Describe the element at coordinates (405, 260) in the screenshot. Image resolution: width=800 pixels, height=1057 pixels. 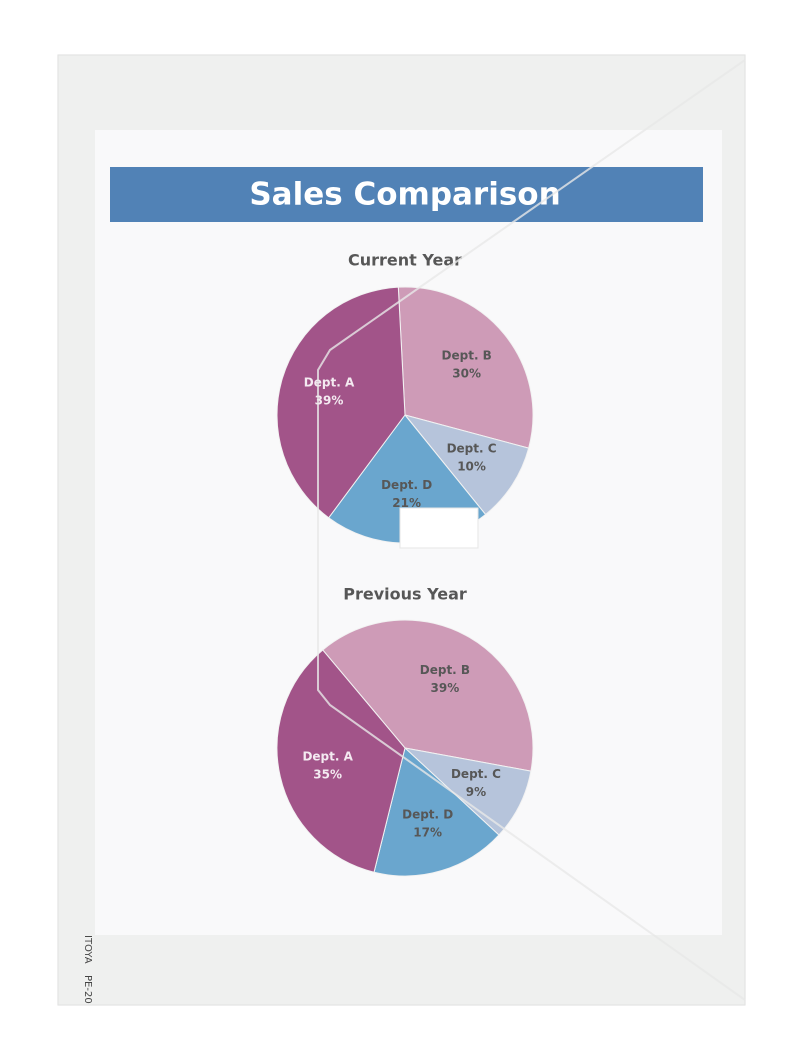
I see `chart-title: Current Year` at that location.